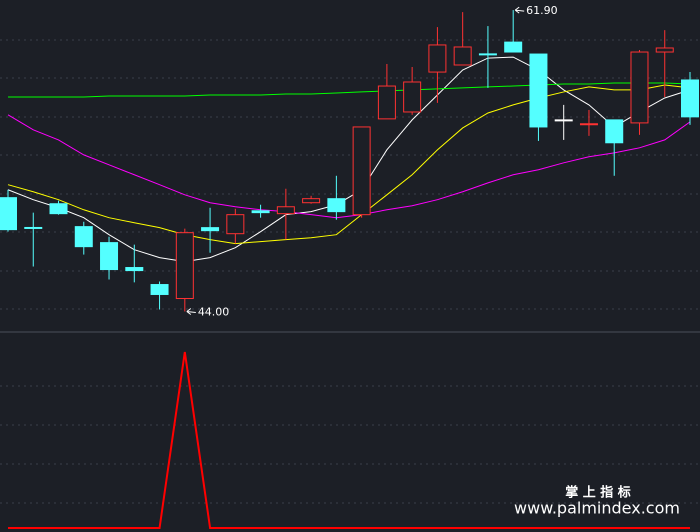 This screenshot has width=700, height=532. What do you see at coordinates (542, 10) in the screenshot?
I see `annotation-label: 61.90` at bounding box center [542, 10].